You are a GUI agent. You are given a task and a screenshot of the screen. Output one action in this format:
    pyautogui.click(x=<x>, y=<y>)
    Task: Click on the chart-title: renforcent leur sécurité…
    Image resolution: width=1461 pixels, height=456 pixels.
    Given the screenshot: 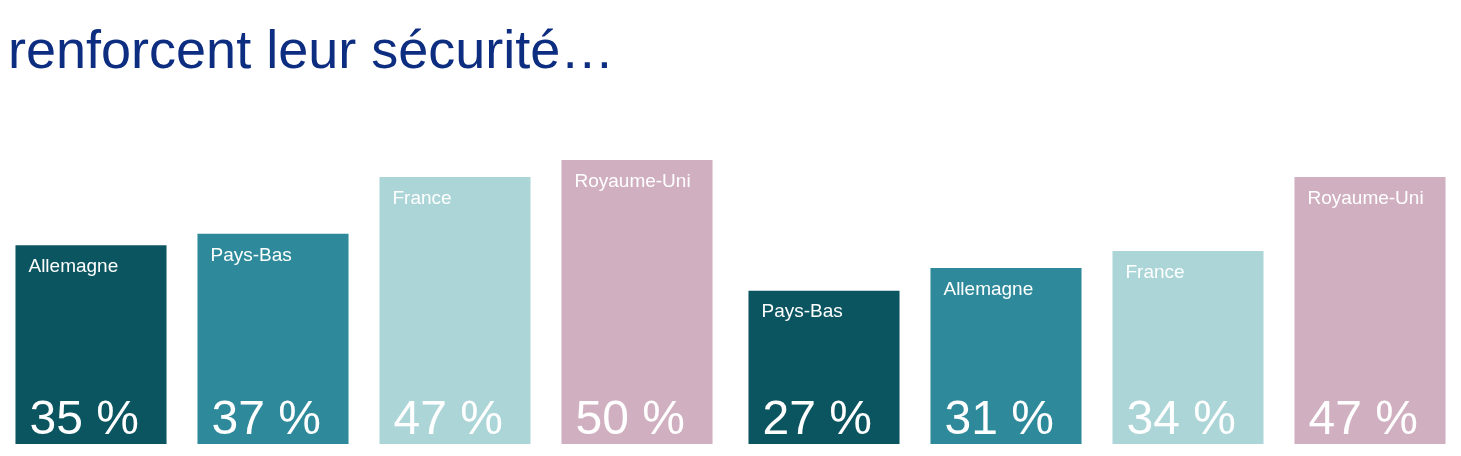 What is the action you would take?
    pyautogui.click(x=311, y=49)
    